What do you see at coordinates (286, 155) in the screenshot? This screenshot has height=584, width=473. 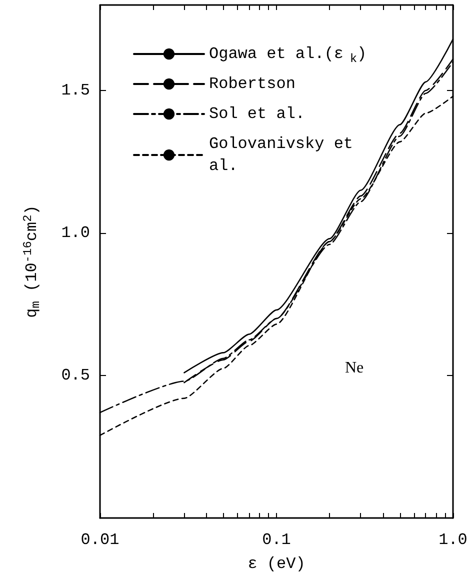 I see `legend-label: Golovanivsky et al.` at bounding box center [286, 155].